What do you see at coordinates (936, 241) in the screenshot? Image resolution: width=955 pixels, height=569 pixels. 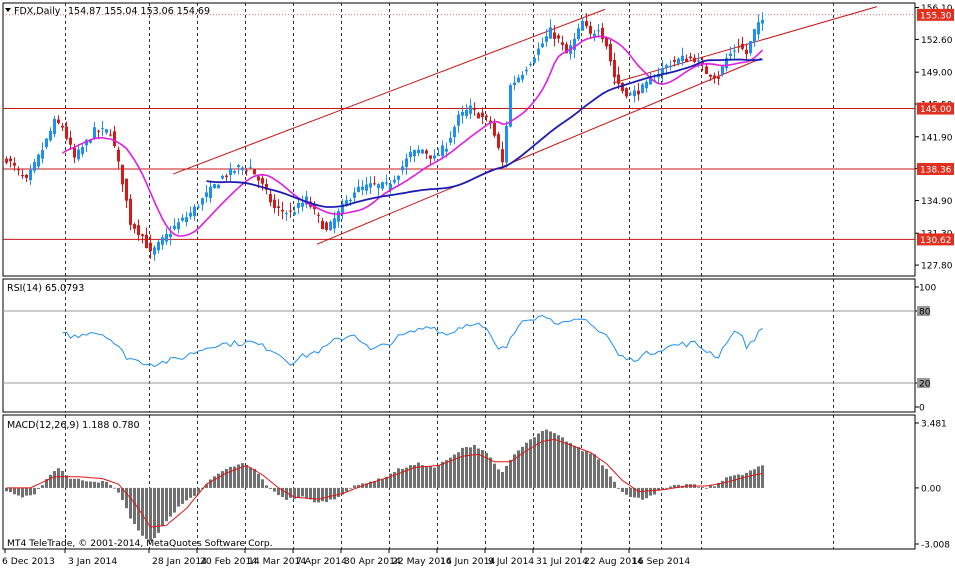 I see `level-tag-text: 130.62` at bounding box center [936, 241].